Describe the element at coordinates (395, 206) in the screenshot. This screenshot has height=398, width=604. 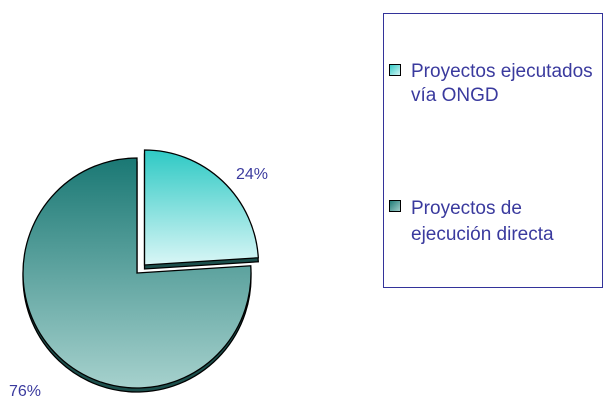
I see `legend-swatch-ejecucion-directa` at that location.